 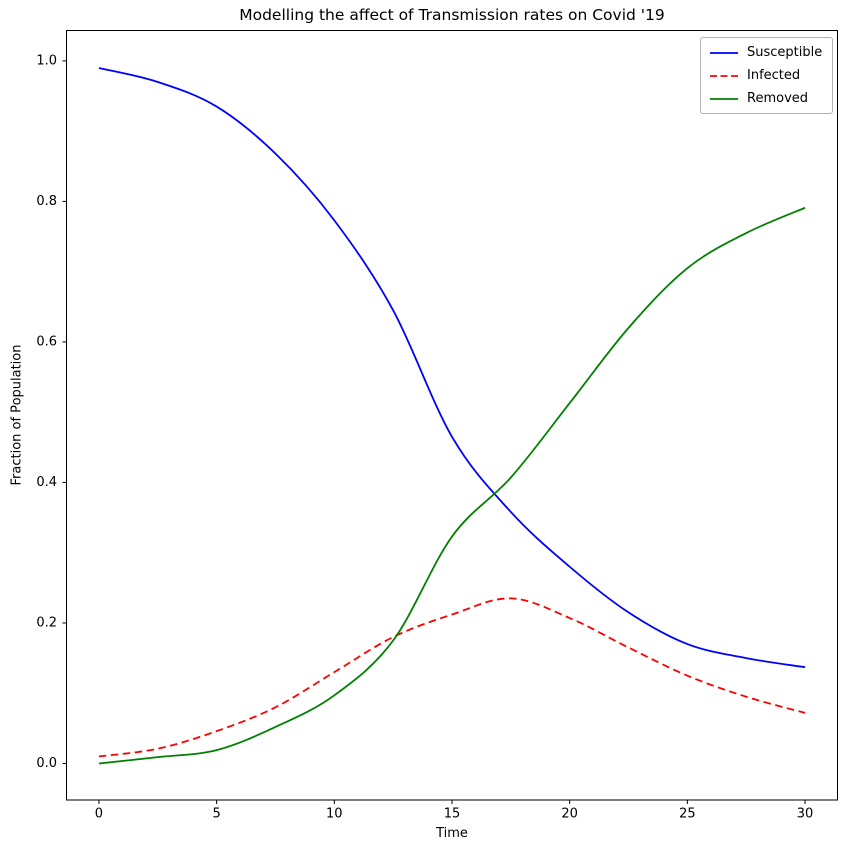 What do you see at coordinates (46, 482) in the screenshot?
I see `y-tick-label: 0.4` at bounding box center [46, 482].